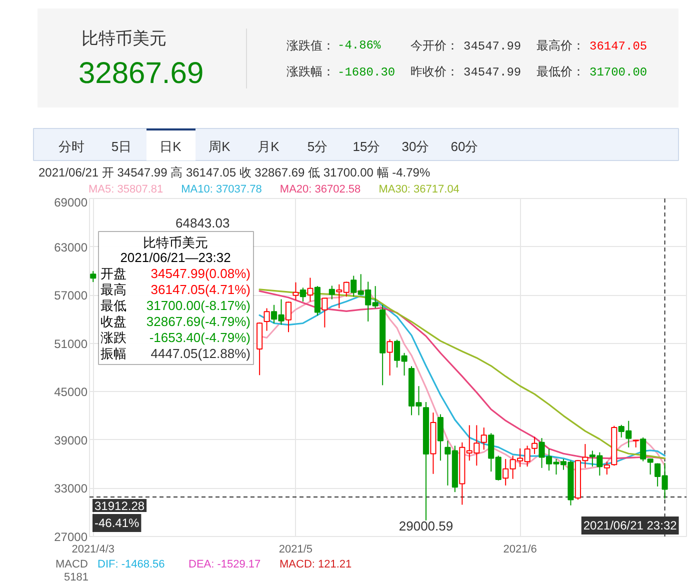  What do you see at coordinates (219, 146) in the screenshot?
I see `text: 周K` at bounding box center [219, 146].